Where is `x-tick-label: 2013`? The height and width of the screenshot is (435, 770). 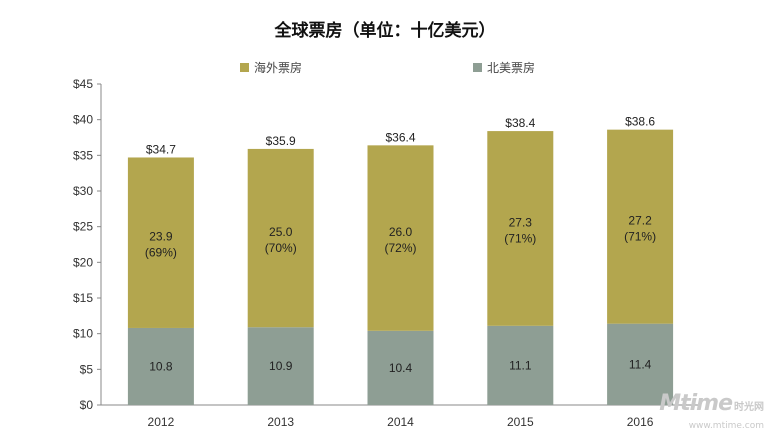 x-tick-label: 2013 is located at coordinates (280, 422).